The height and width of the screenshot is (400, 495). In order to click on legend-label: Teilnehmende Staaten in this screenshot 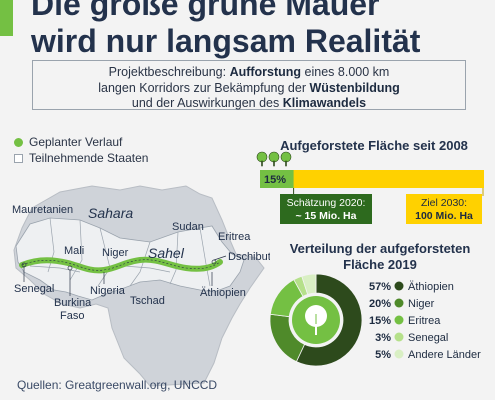, I will do `click(89, 158)`.